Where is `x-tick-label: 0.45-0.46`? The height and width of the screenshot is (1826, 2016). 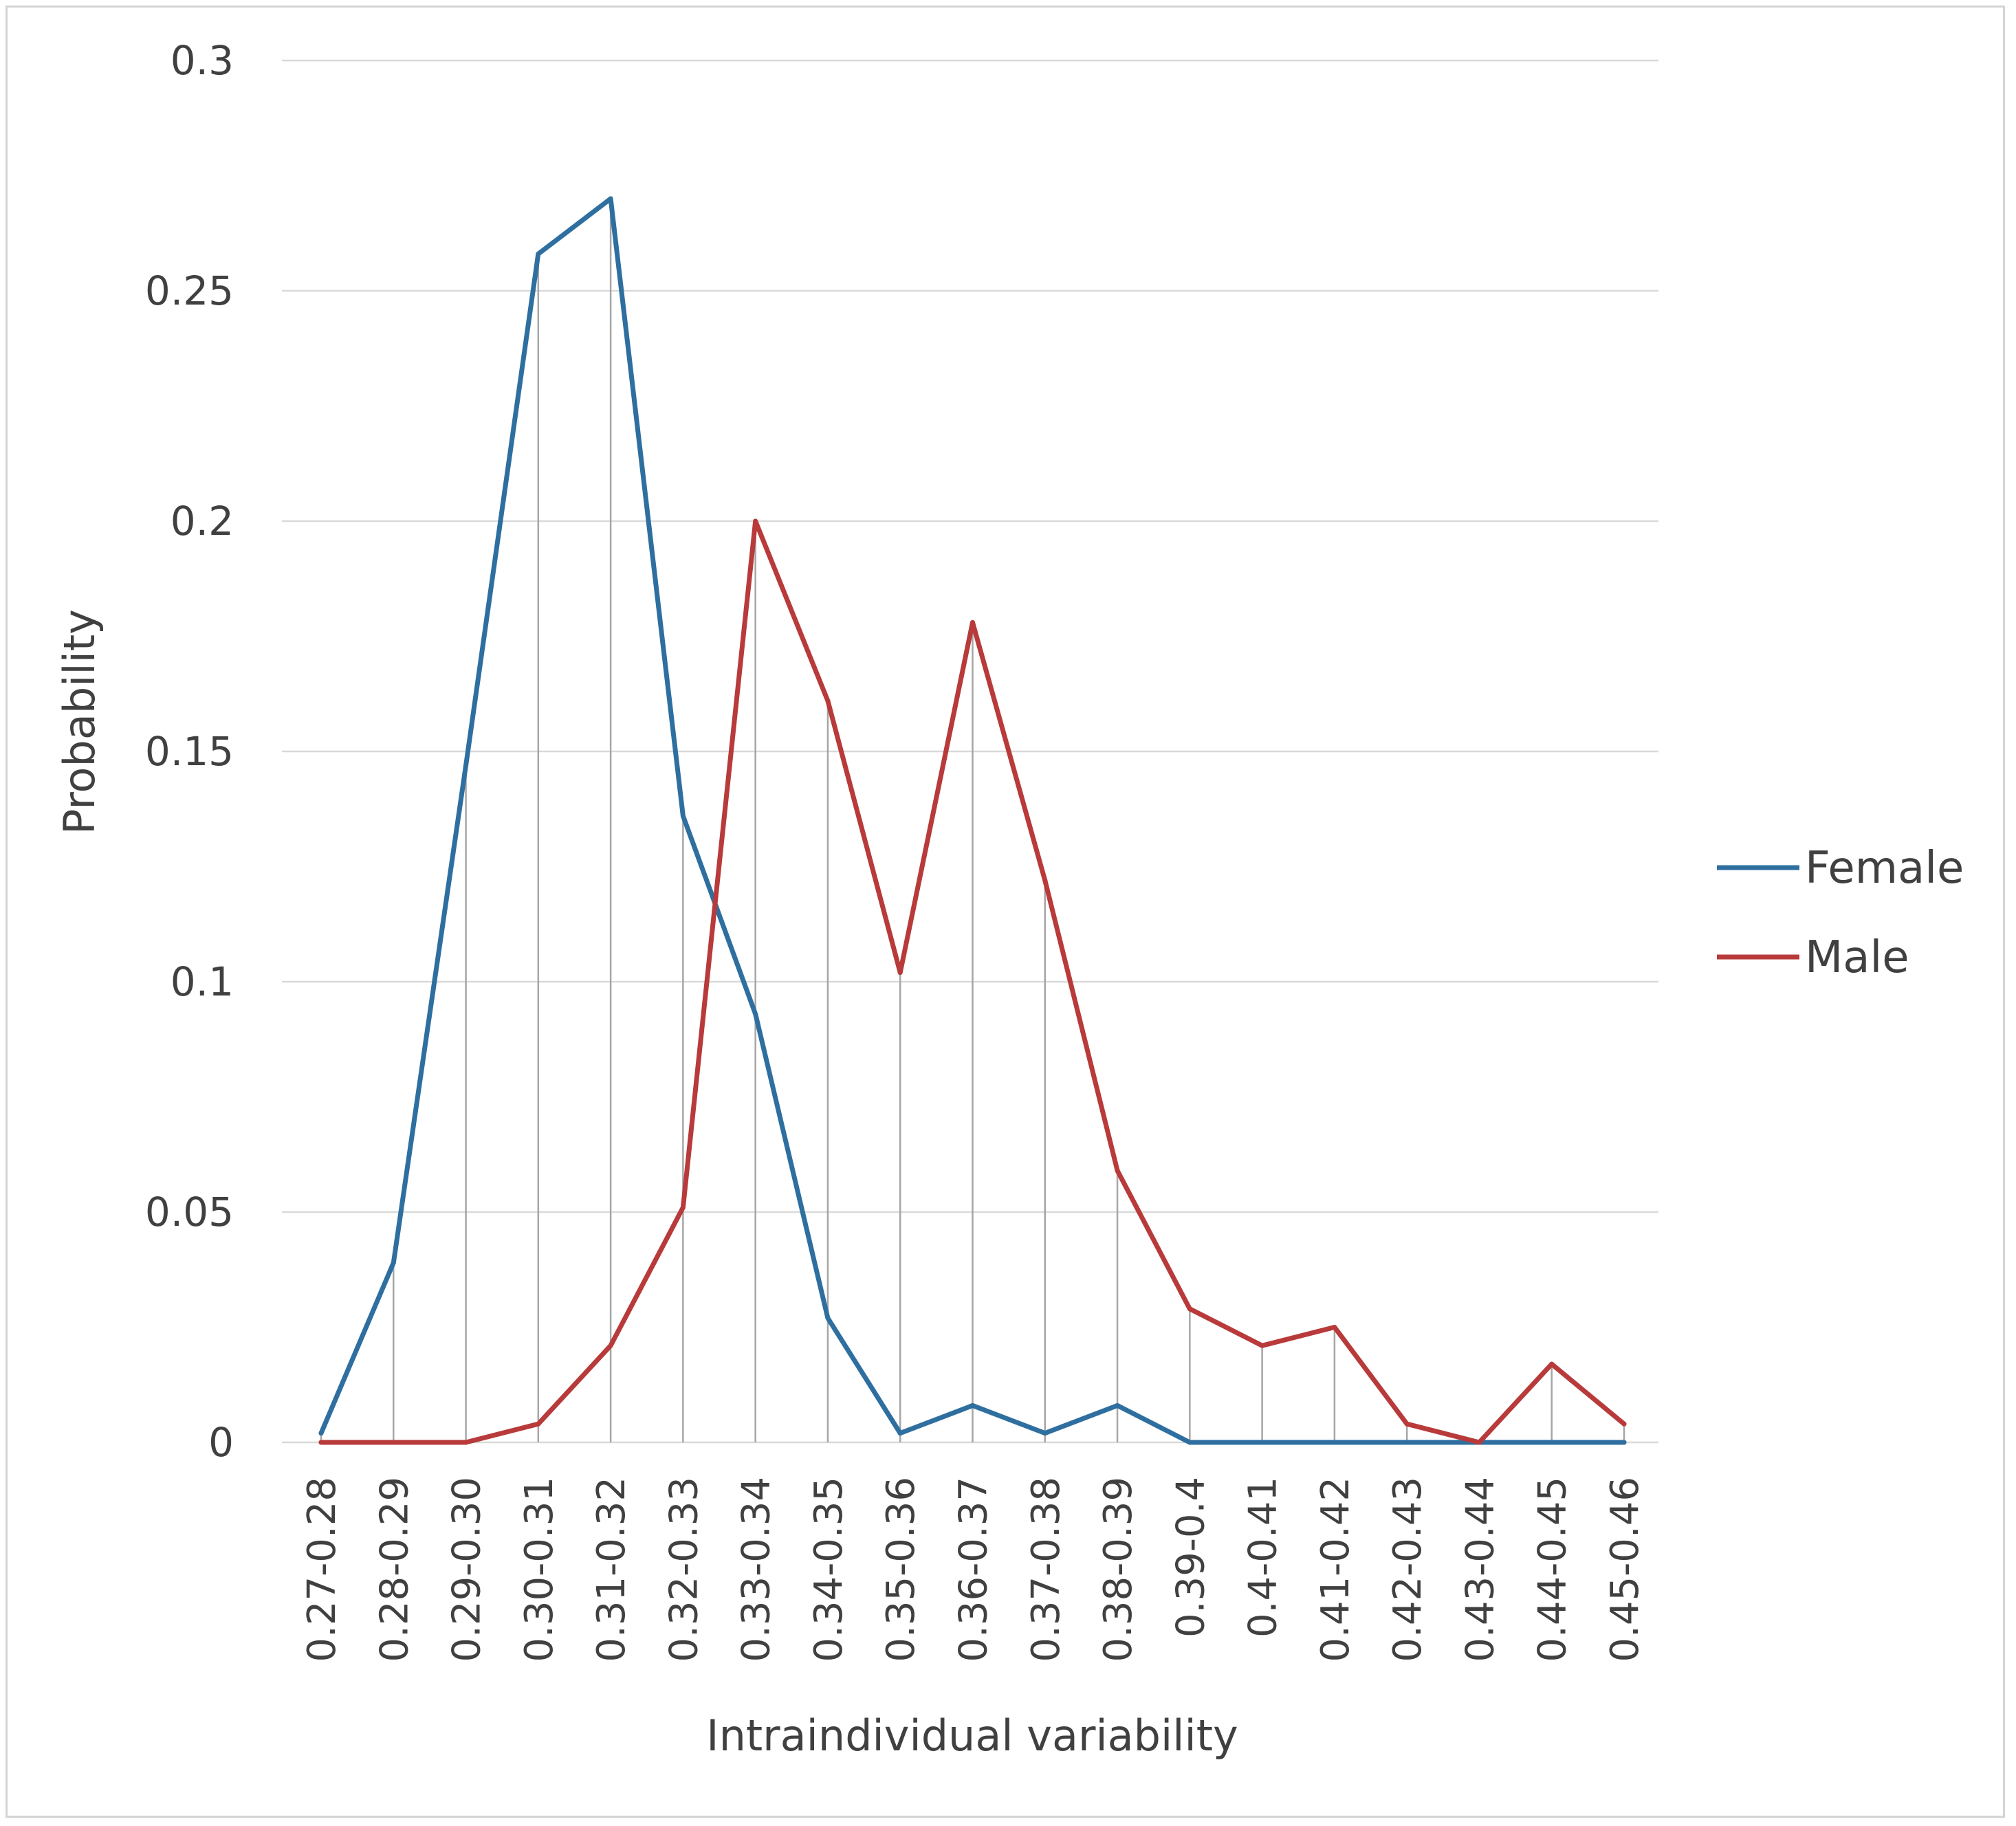 x-tick-label: 0.45-0.46 is located at coordinates (1625, 1569).